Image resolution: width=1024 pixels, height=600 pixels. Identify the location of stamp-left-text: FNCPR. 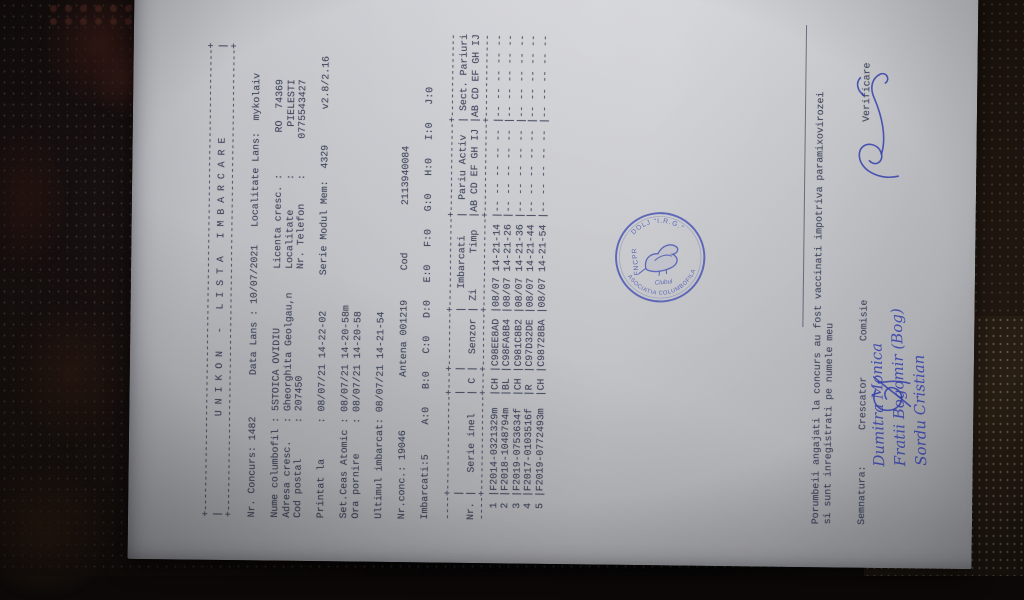
(636, 261).